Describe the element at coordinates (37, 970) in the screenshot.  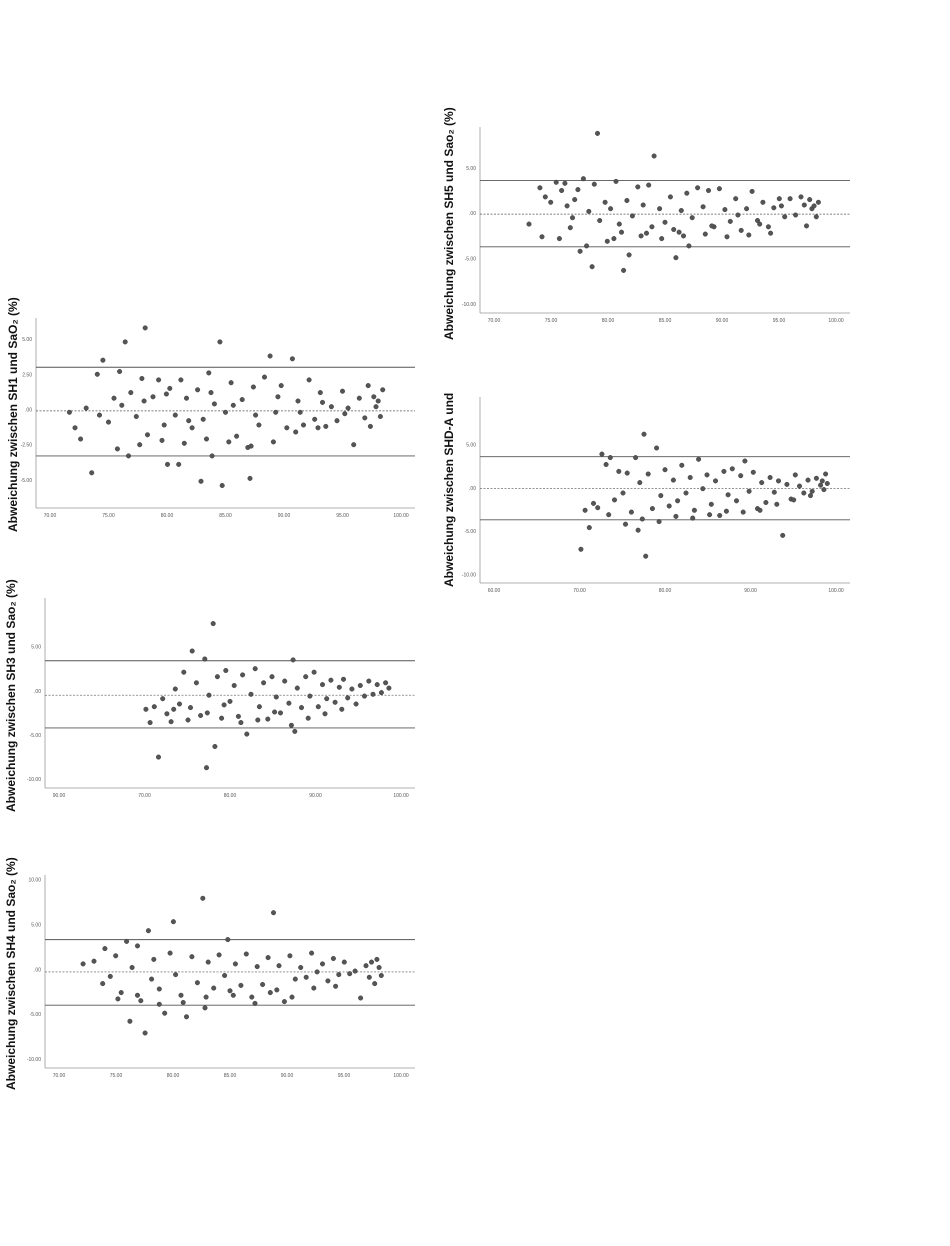
I see `y-tick-label: .00` at that location.